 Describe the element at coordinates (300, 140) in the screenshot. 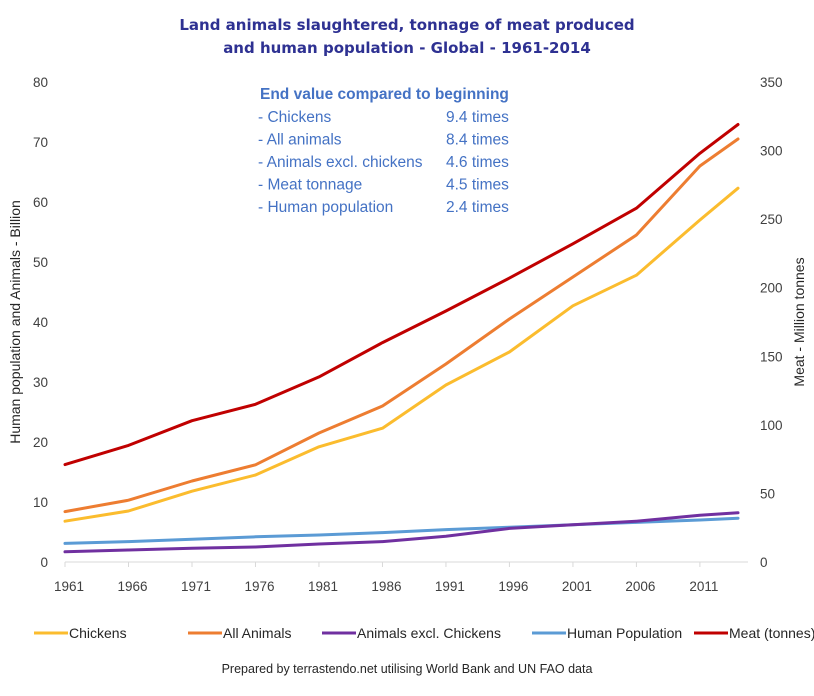

I see `annotation-row-label: - All animals` at that location.